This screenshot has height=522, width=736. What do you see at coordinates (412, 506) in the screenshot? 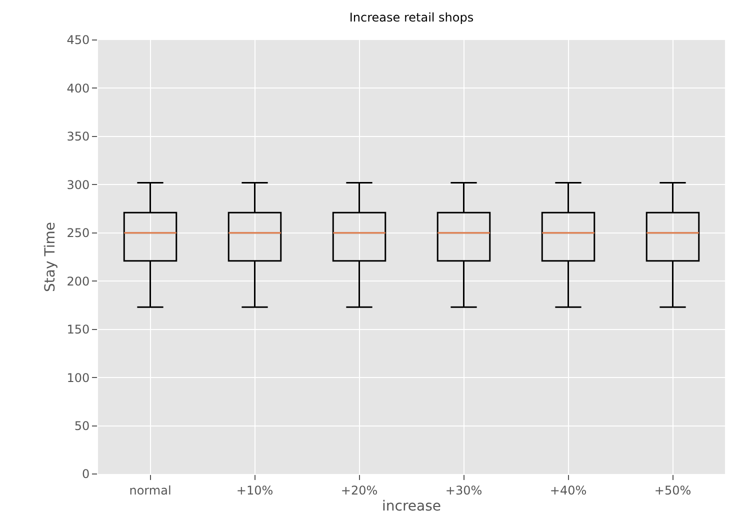
I see `x-axis-title: increase` at bounding box center [412, 506].